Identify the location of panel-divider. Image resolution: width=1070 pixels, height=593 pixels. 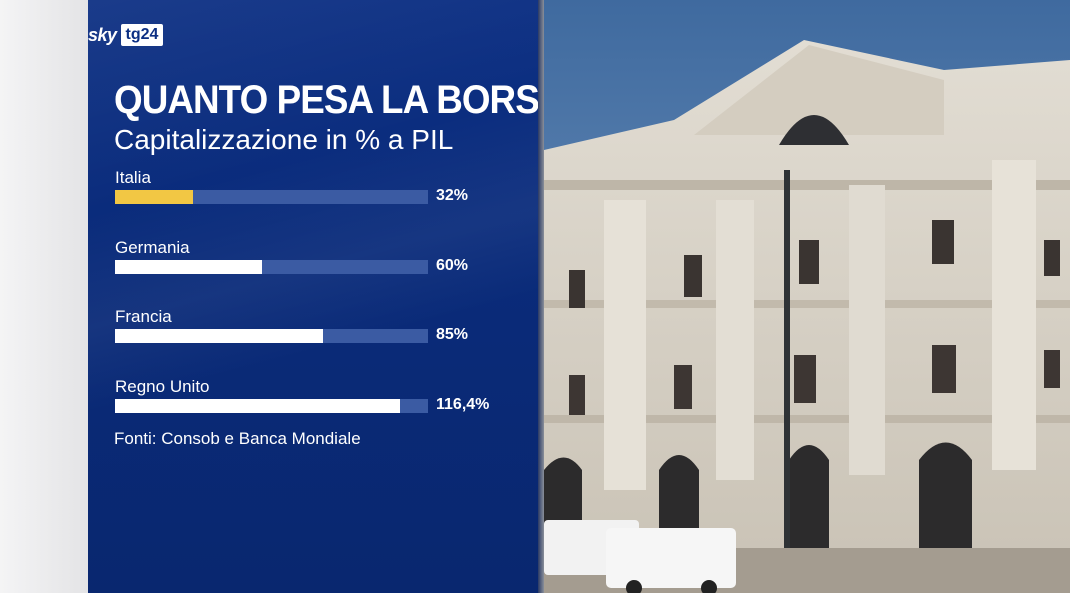
(541, 296).